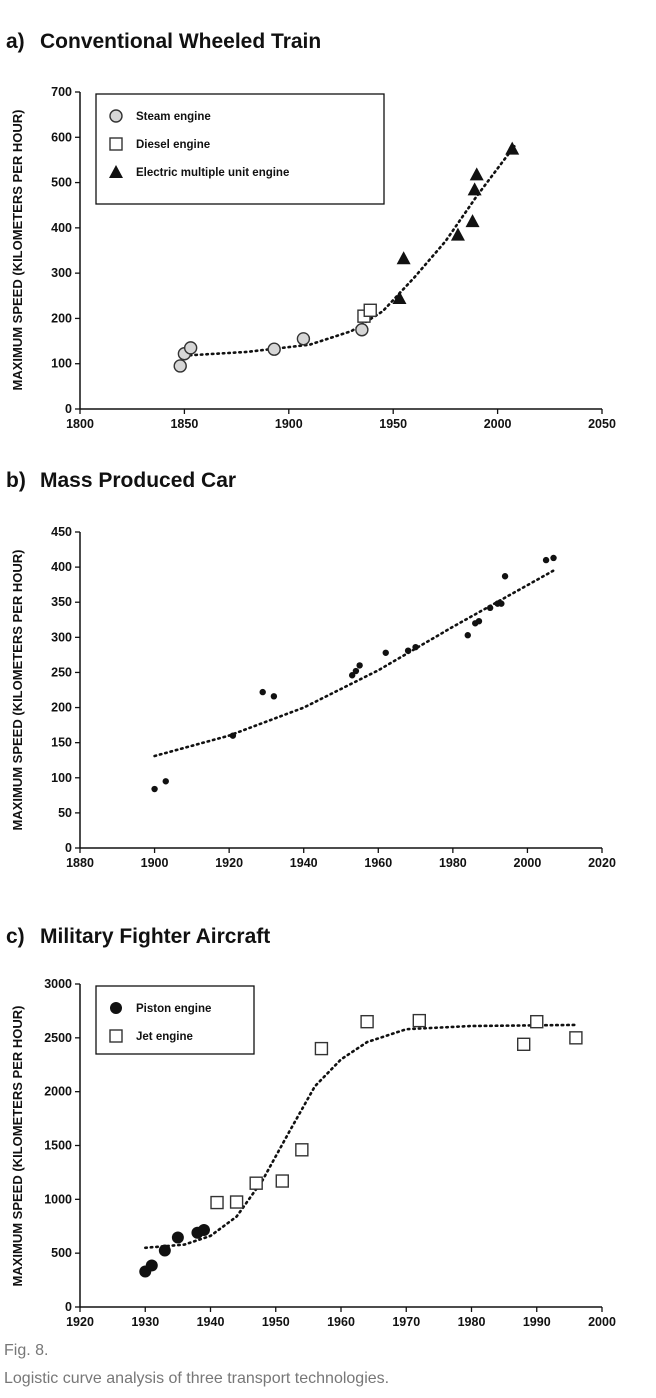  What do you see at coordinates (602, 863) in the screenshot?
I see `x-tick-label: 2020` at bounding box center [602, 863].